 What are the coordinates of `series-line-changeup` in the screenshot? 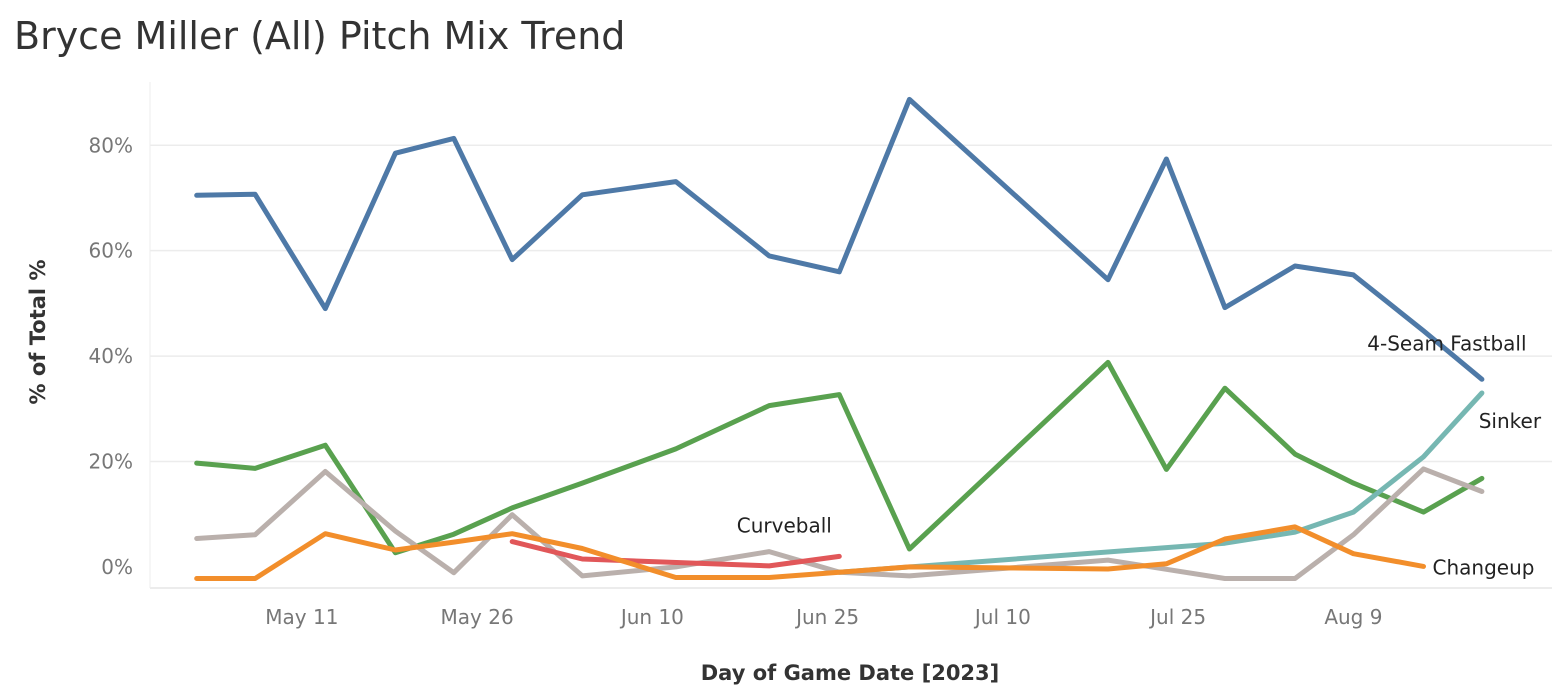 It's located at (810, 552).